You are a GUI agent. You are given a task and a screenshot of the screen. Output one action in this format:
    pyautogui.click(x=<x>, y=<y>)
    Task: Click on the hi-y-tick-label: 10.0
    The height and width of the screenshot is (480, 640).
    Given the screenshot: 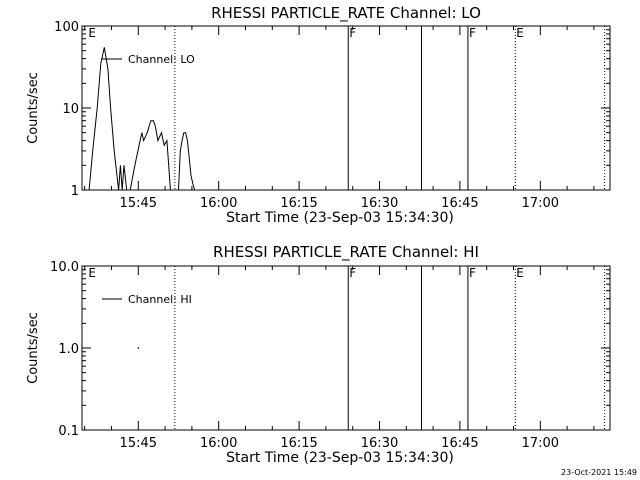 What is the action you would take?
    pyautogui.click(x=64, y=267)
    